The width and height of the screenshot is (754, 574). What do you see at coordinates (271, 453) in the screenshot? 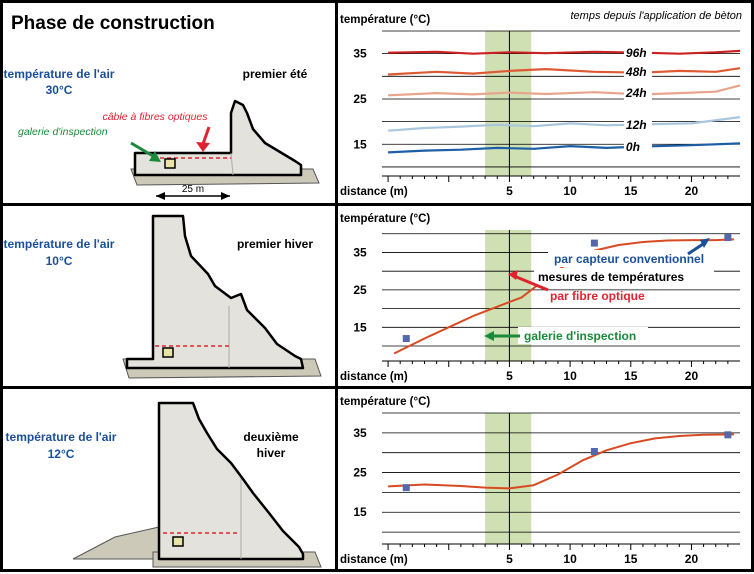
I see `season-label-line2: hiver` at bounding box center [271, 453].